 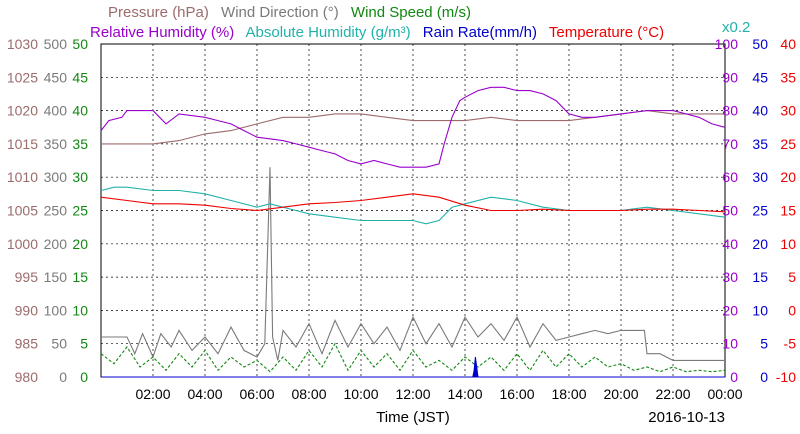 I want to click on y-tick-temperature: 35, so click(x=788, y=77).